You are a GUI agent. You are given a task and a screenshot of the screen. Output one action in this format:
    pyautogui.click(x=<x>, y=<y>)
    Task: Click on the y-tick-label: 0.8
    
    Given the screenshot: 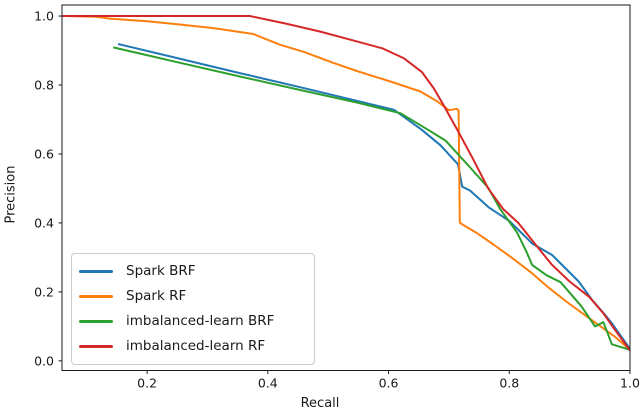 What is the action you would take?
    pyautogui.click(x=44, y=84)
    